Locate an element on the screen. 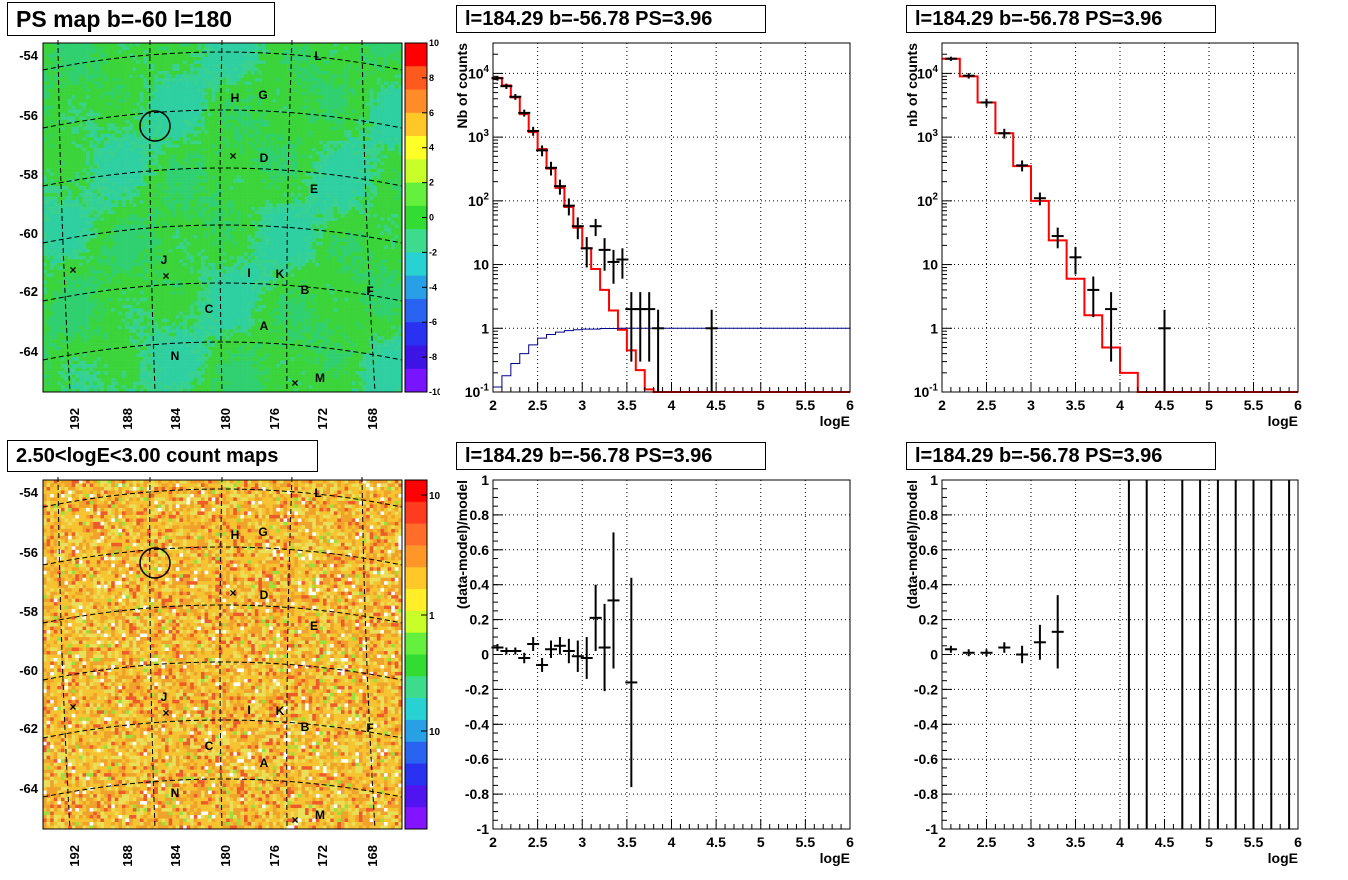 Image resolution: width=1348 pixels, height=880 pixels. colorbar-tick-label: 2 is located at coordinates (431, 183).